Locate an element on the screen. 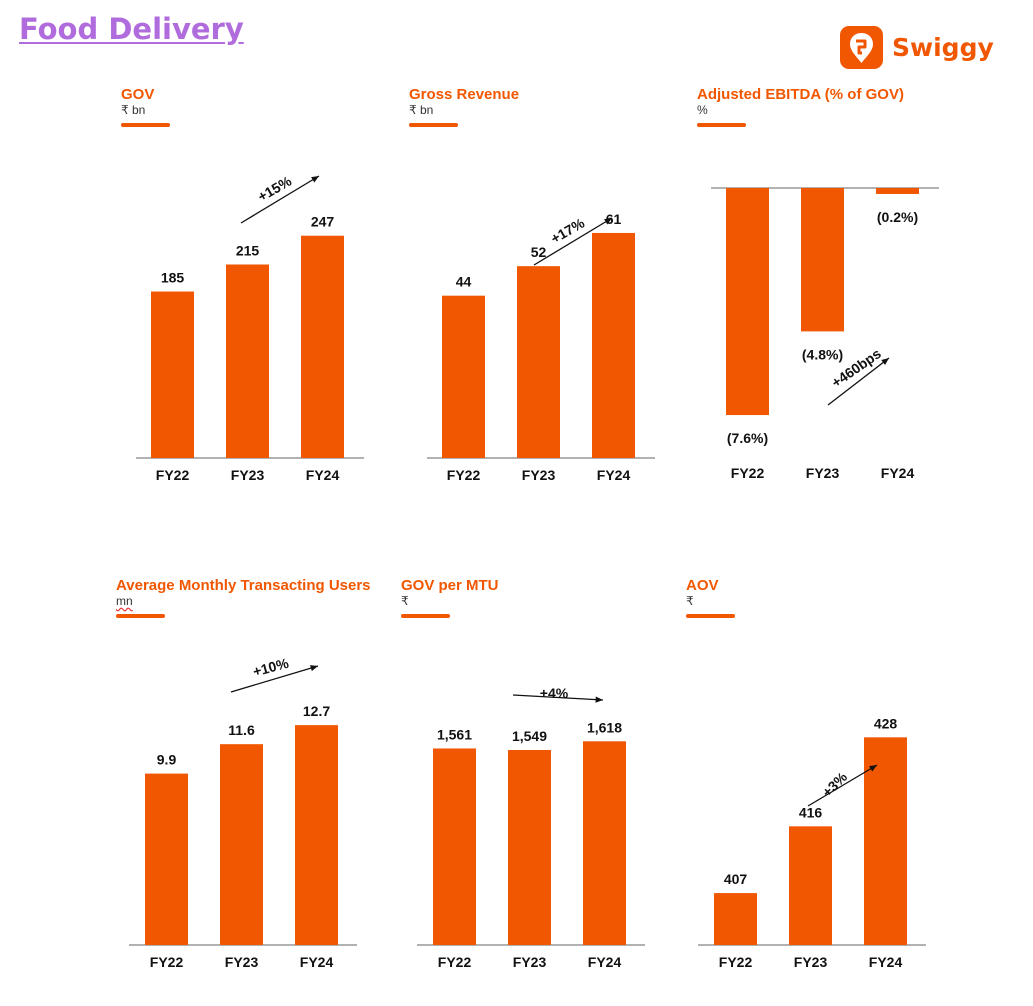 The height and width of the screenshot is (1006, 1033). chart-unit-mtu: mn is located at coordinates (124, 601).